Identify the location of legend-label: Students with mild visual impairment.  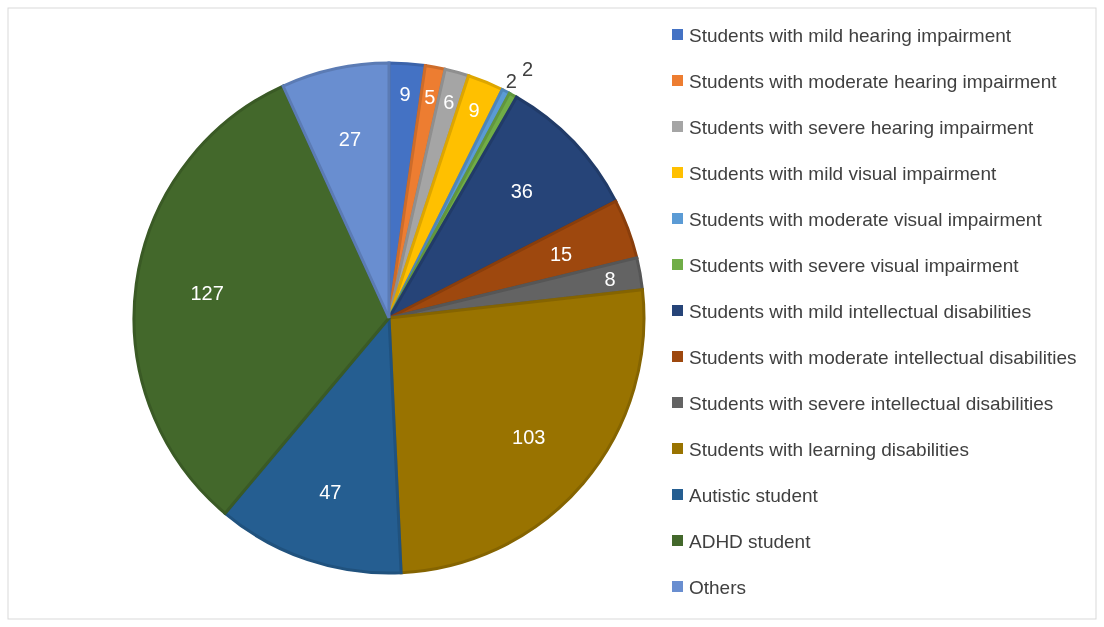
(843, 173).